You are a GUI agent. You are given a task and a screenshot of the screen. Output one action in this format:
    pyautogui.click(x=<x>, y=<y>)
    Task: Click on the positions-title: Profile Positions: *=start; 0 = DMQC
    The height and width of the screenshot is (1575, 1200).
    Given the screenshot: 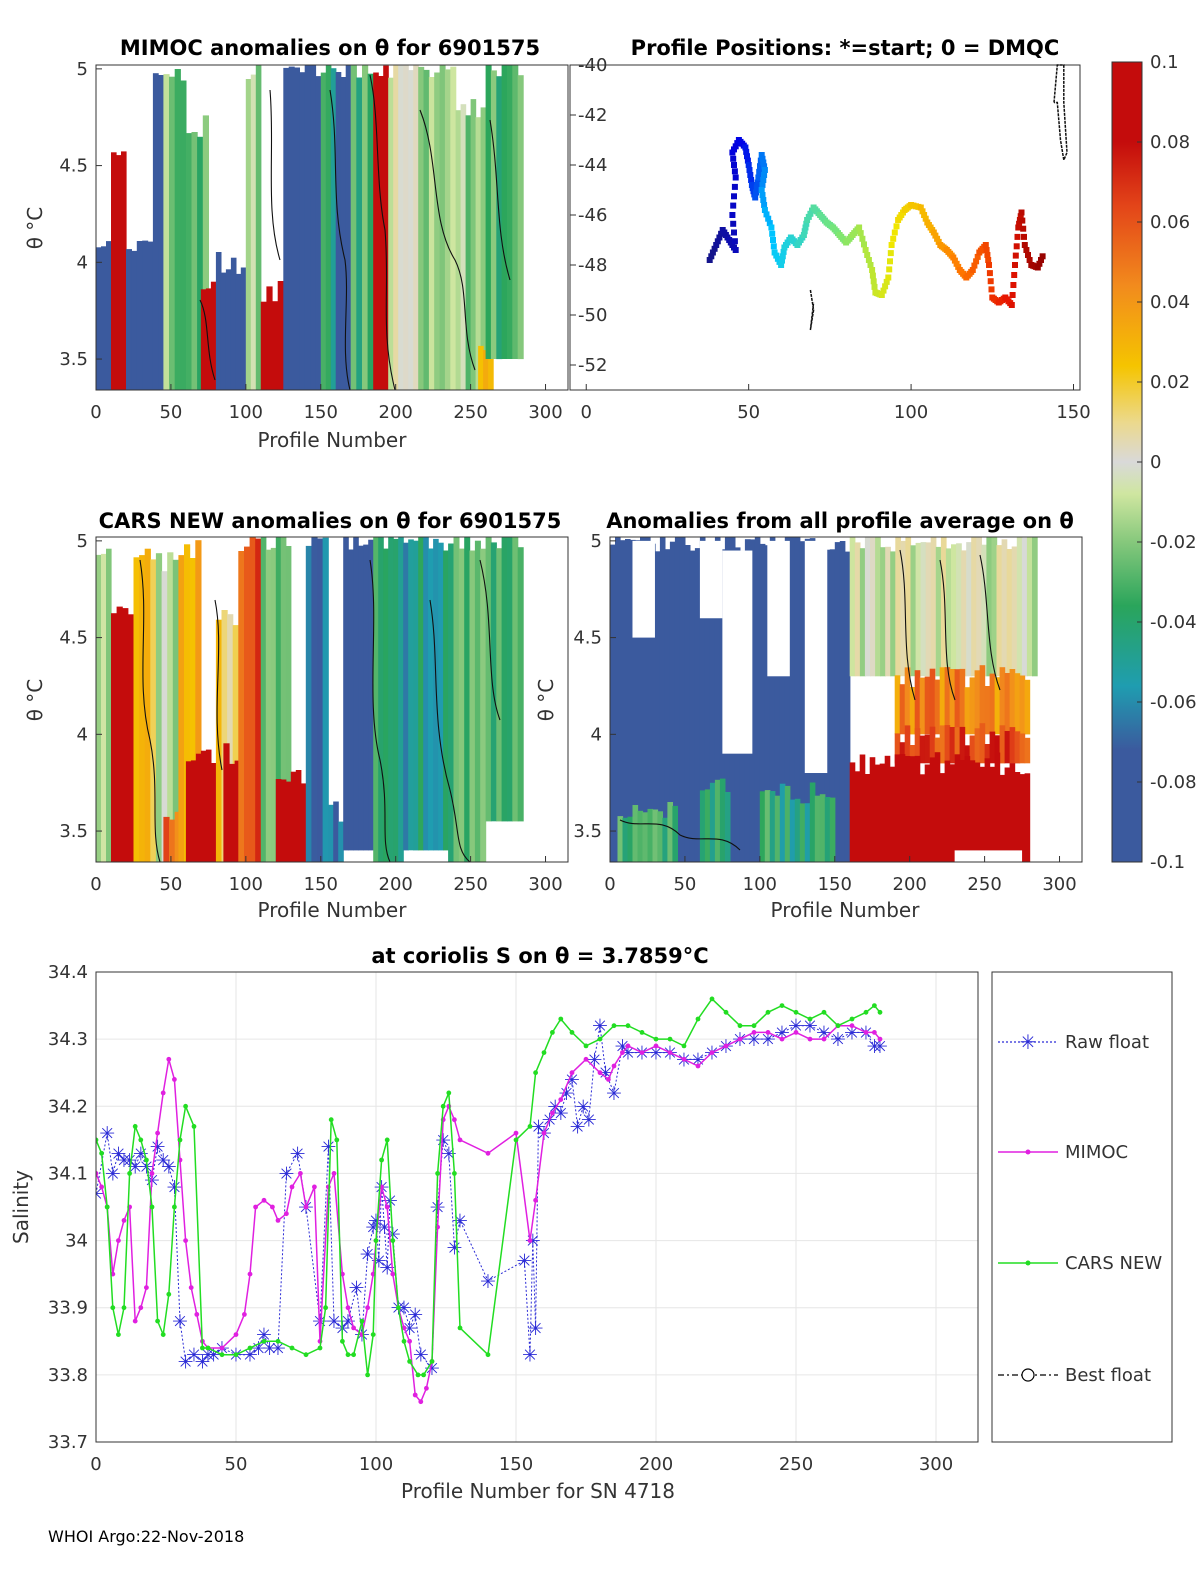 What is the action you would take?
    pyautogui.click(x=845, y=48)
    